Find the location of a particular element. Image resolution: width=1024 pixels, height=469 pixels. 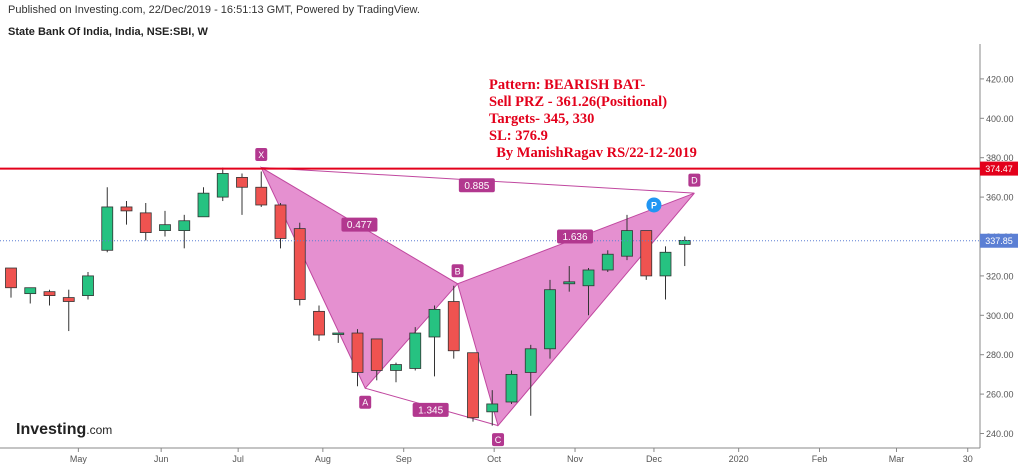

x-tick-label: Feb is located at coordinates (820, 459).